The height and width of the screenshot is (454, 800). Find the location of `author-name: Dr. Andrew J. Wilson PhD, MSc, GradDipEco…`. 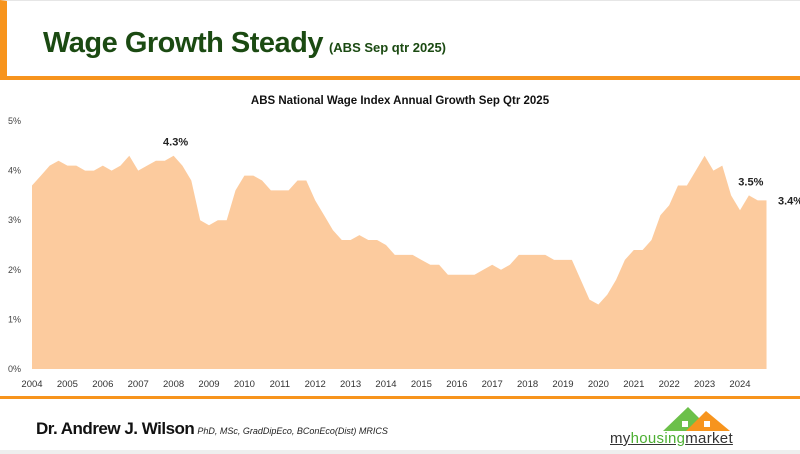

author-name: Dr. Andrew J. Wilson PhD, MSc, GradDipEco… is located at coordinates (212, 429).